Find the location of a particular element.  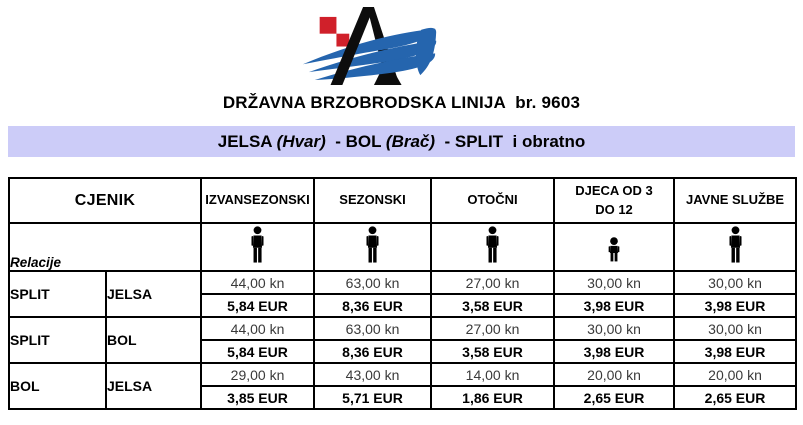

cjenik-header: CJENIK is located at coordinates (105, 200).